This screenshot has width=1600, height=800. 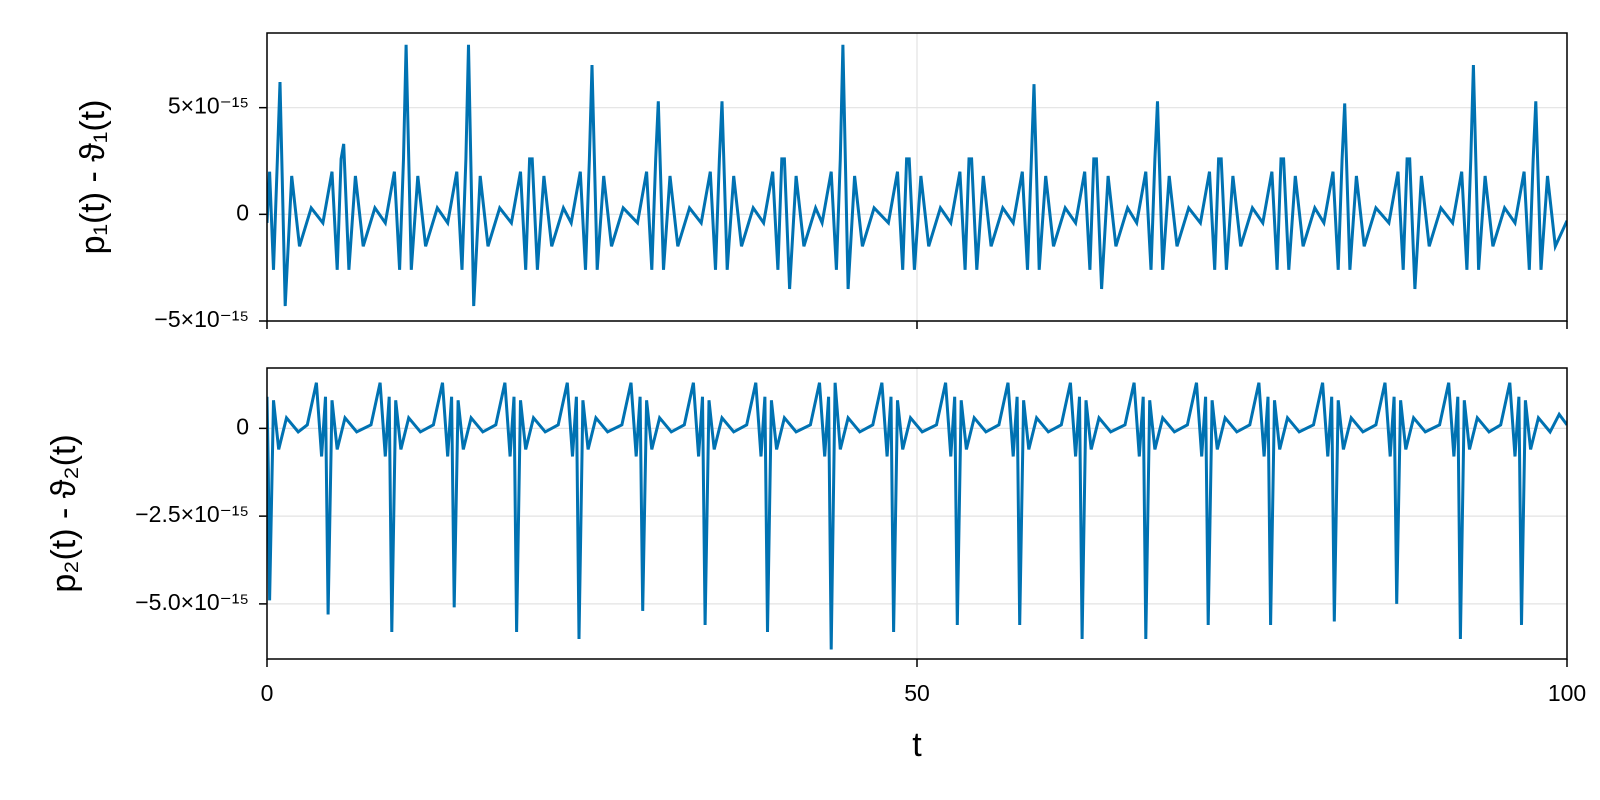 What do you see at coordinates (917, 745) in the screenshot?
I see `x-axis-label: t` at bounding box center [917, 745].